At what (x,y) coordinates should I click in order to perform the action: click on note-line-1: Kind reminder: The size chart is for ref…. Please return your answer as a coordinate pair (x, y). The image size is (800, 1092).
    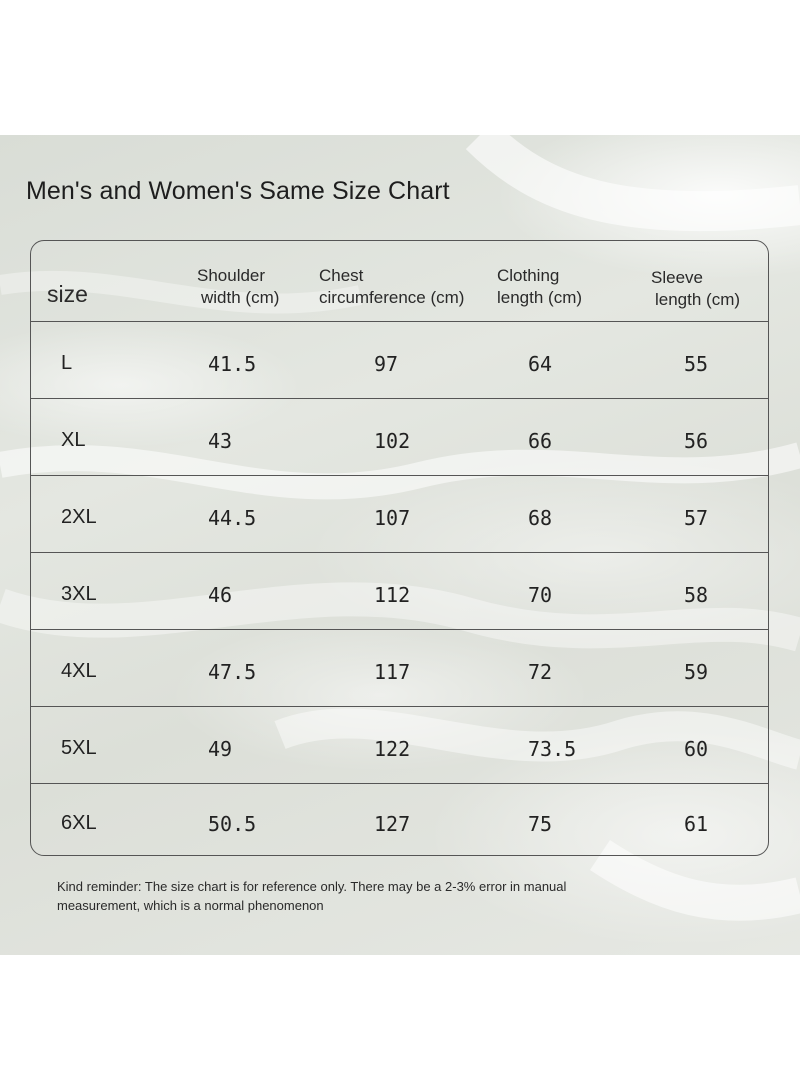
    Looking at the image, I should click on (312, 886).